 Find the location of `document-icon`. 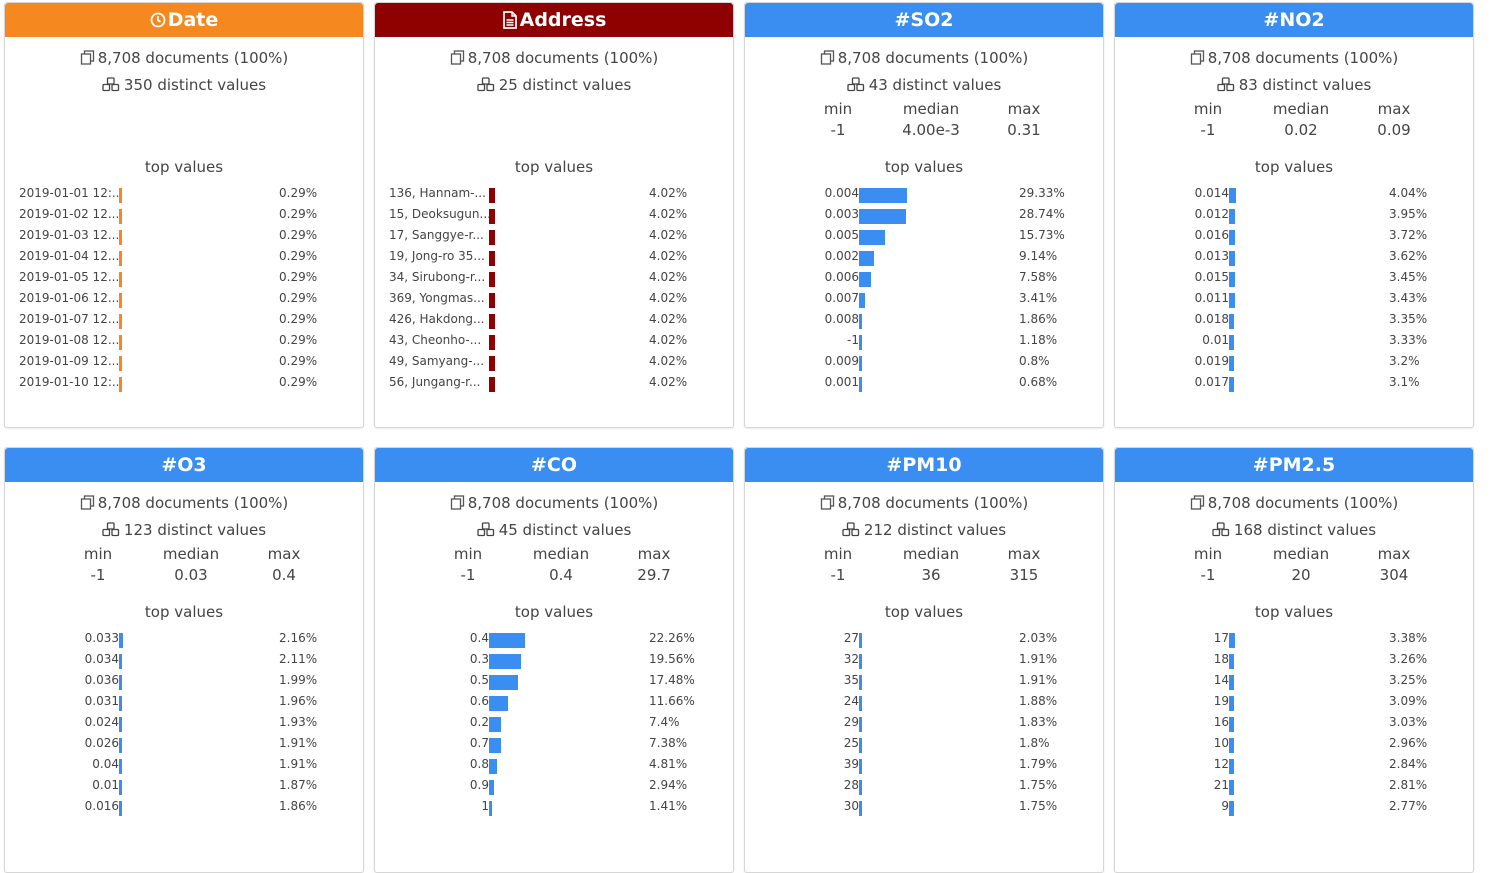

document-icon is located at coordinates (510, 21).